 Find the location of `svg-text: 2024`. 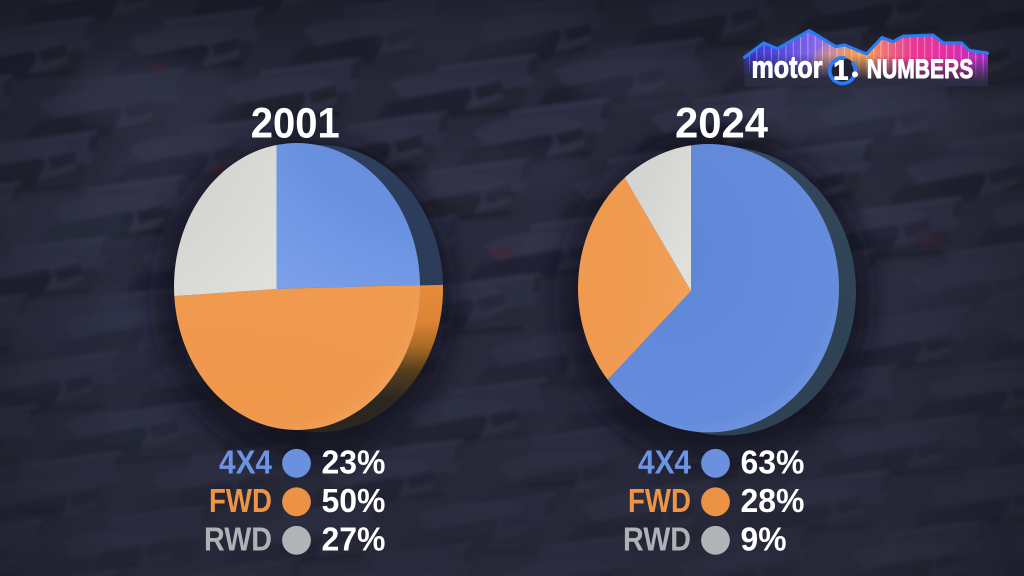

svg-text: 2024 is located at coordinates (721, 124).